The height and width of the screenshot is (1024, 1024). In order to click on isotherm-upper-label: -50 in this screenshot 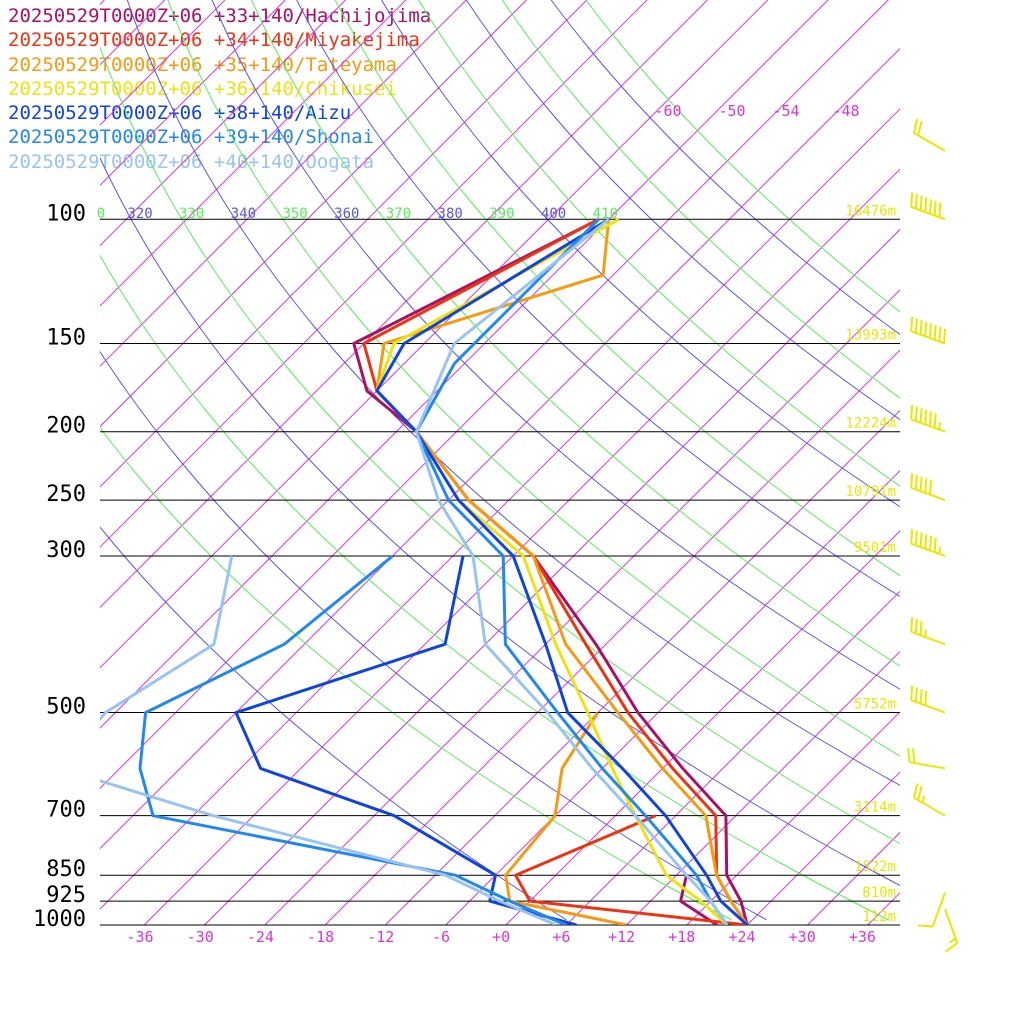, I will do `click(731, 111)`.